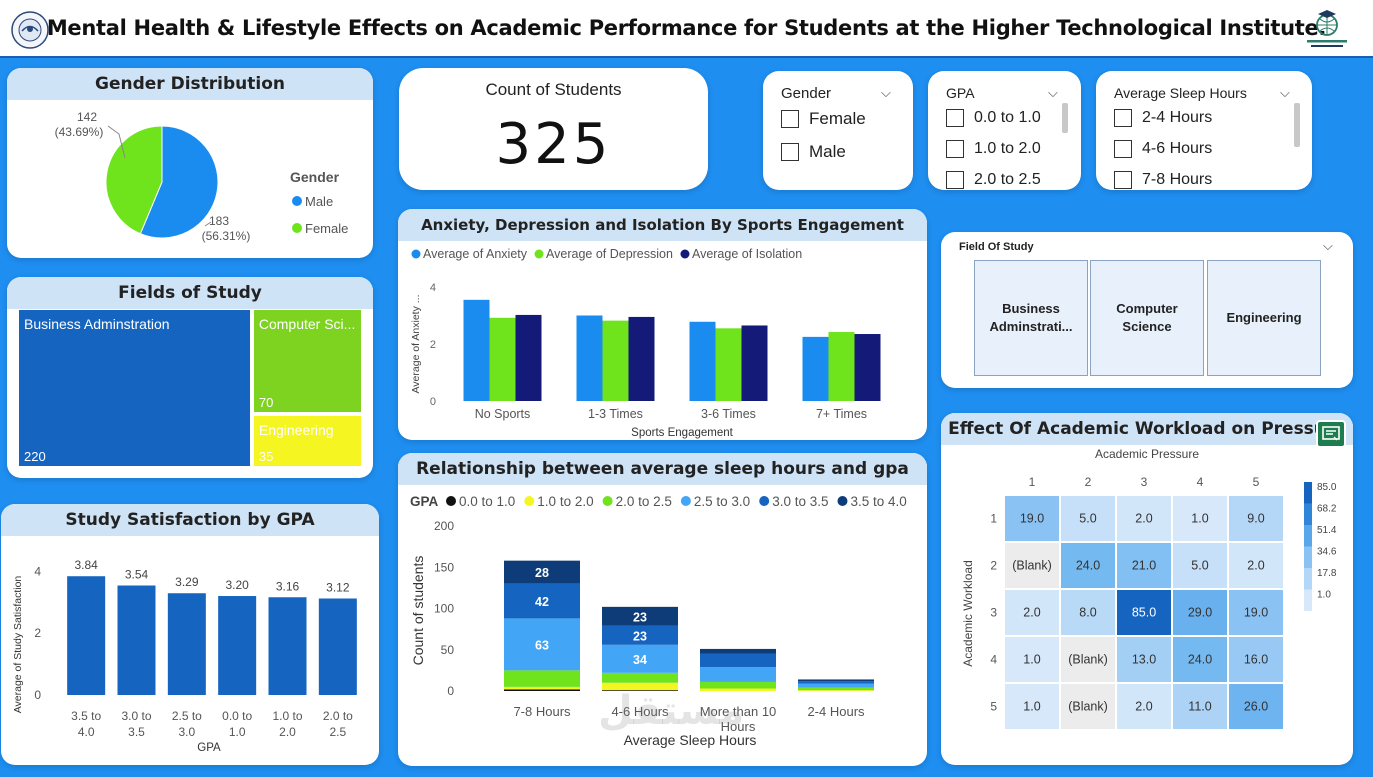  Describe the element at coordinates (1331, 434) in the screenshot. I see `smart-narrative-icon` at that location.